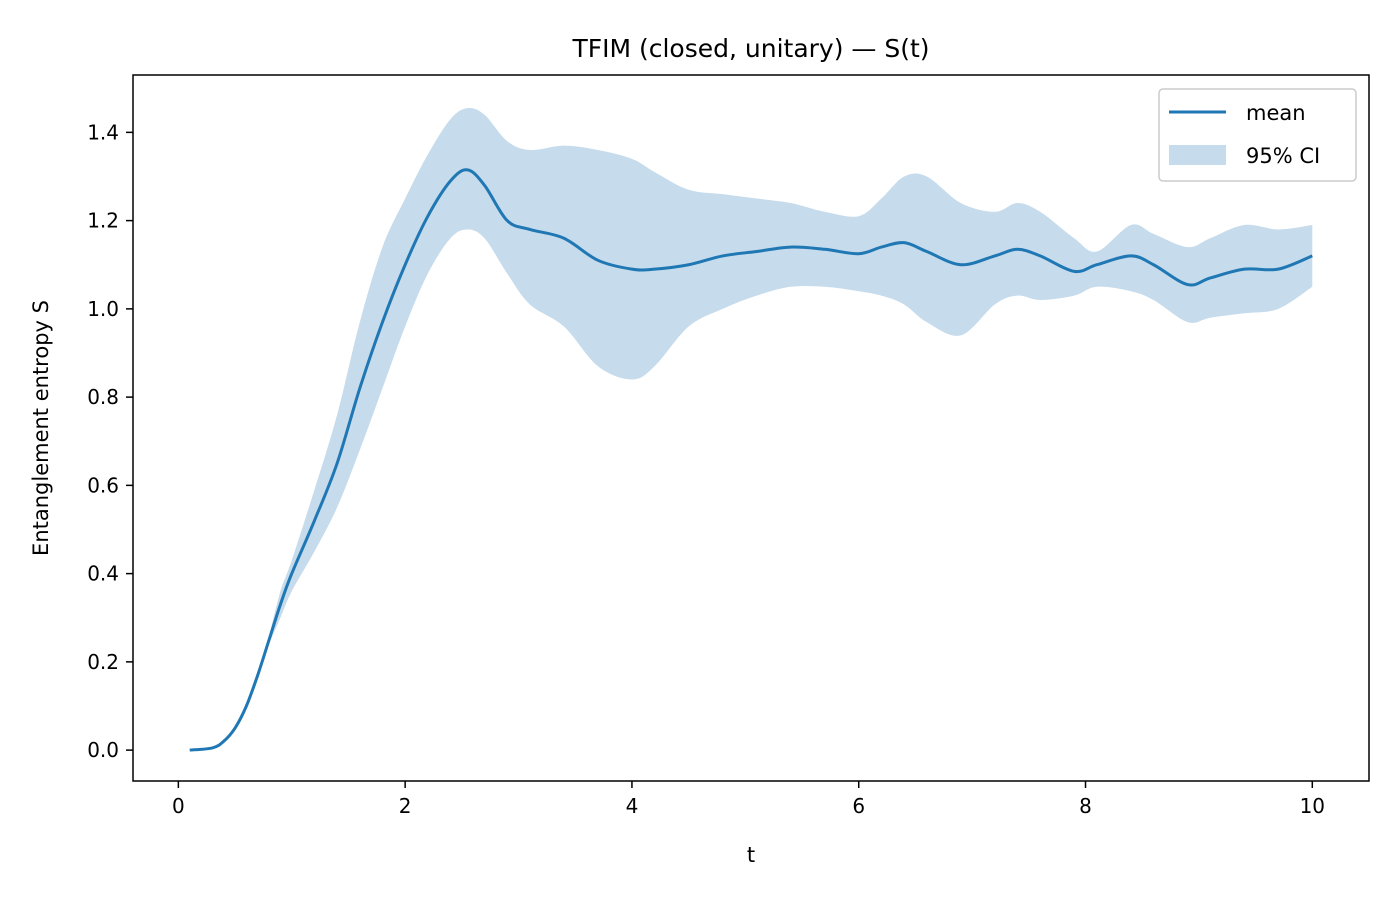  I want to click on y-tick-label: 0.0, so click(103, 750).